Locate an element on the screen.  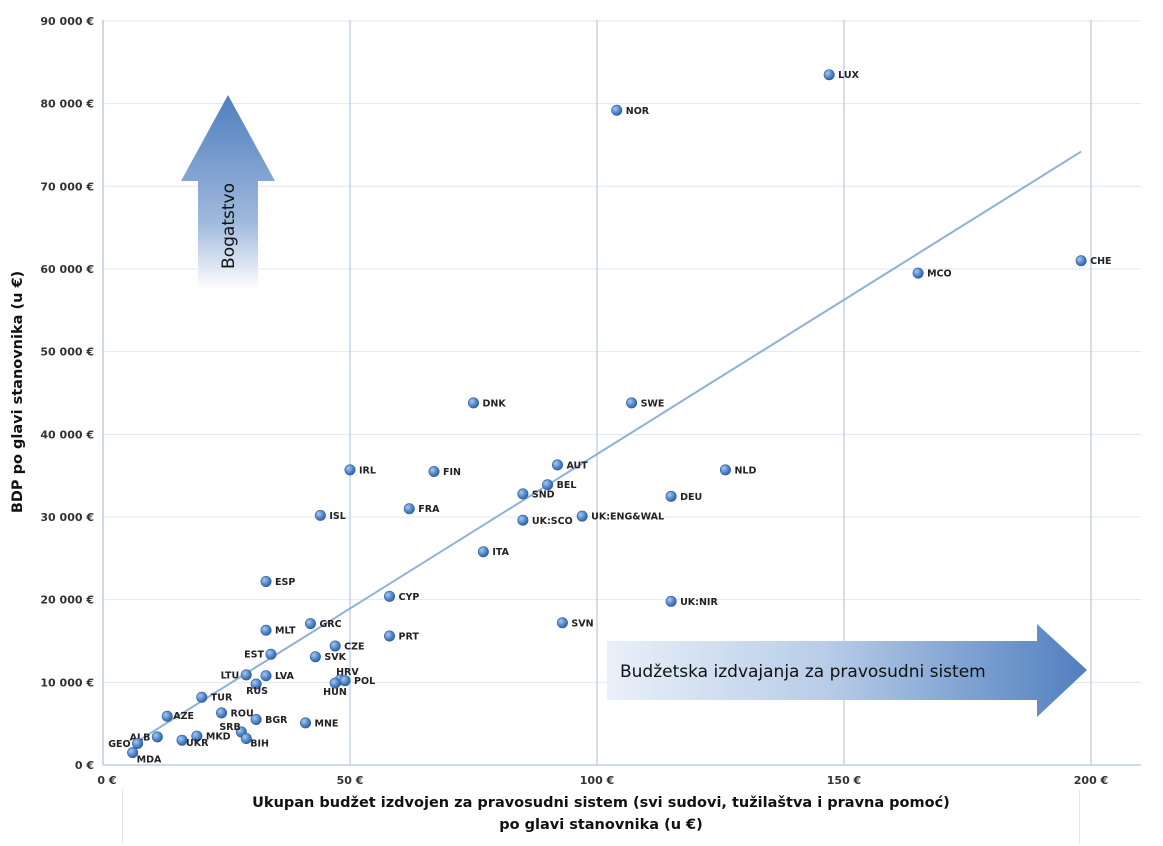
data-point-label: RUS is located at coordinates (257, 691).